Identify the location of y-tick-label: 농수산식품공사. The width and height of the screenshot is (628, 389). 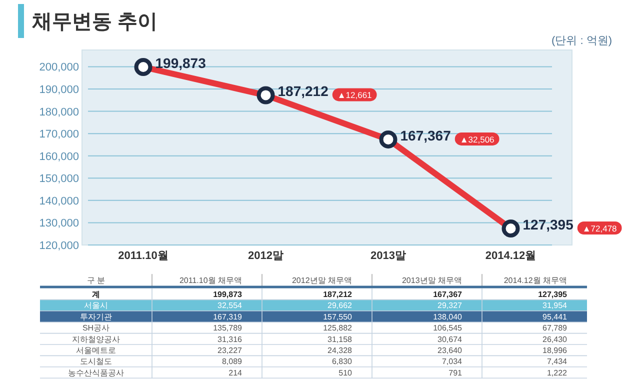
(96, 373).